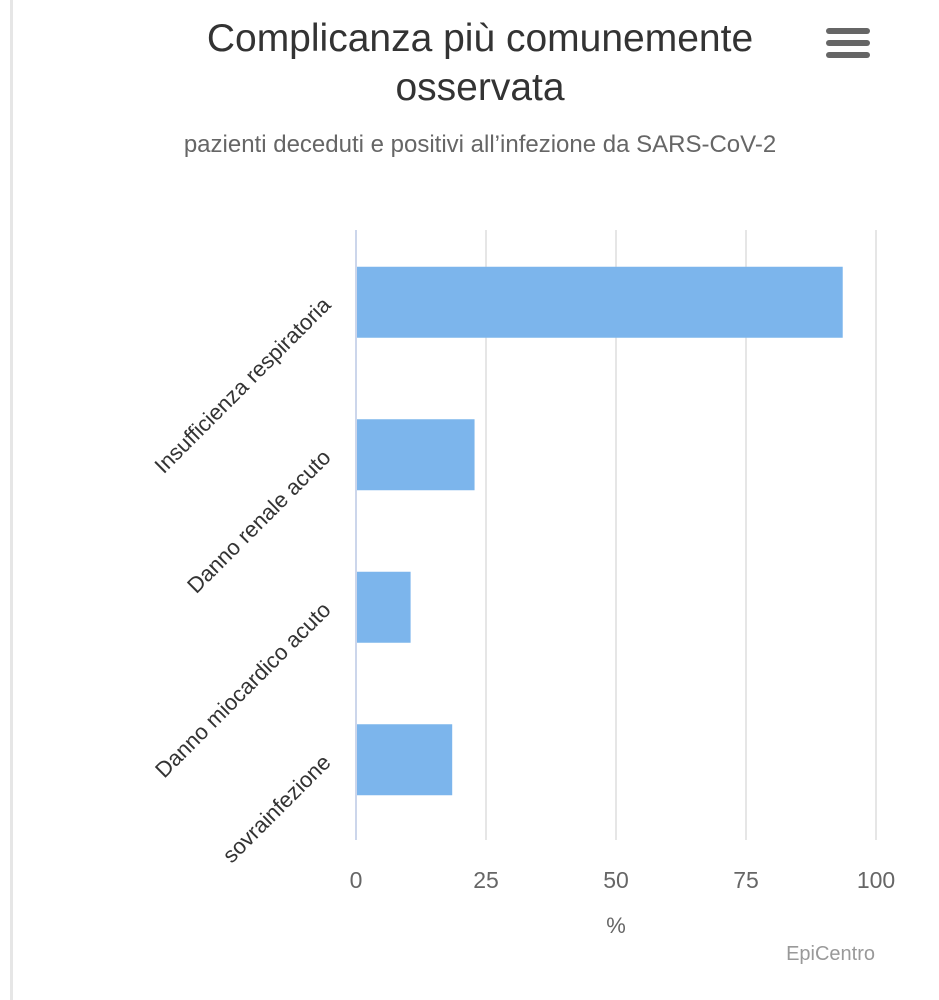 This screenshot has height=1000, width=939. I want to click on chart-title: Complicanza più comunemente osservata, so click(480, 63).